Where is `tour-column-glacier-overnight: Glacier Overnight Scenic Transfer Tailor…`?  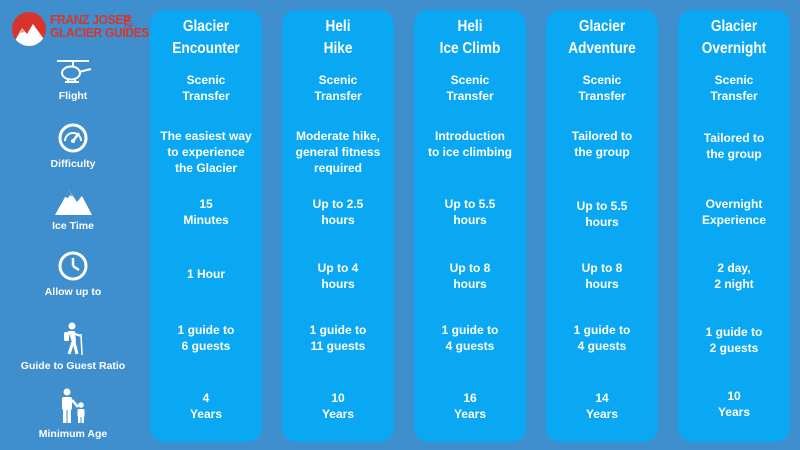
tour-column-glacier-overnight: Glacier Overnight Scenic Transfer Tailor… is located at coordinates (734, 226).